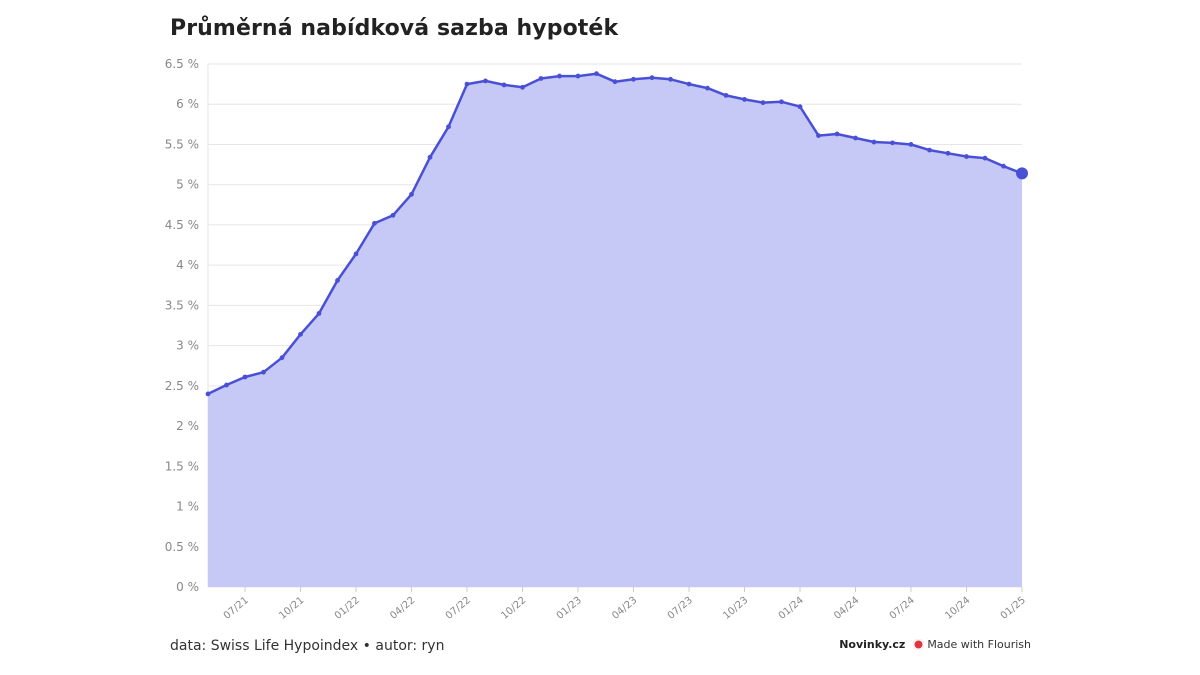 The width and height of the screenshot is (1200, 675). Describe the element at coordinates (846, 608) in the screenshot. I see `x-tick-label: 04/24` at that location.